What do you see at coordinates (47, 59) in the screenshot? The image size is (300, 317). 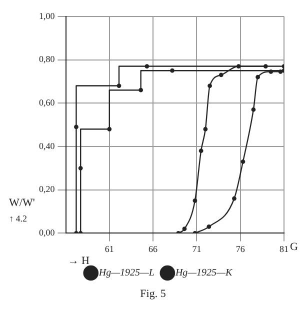 I see `y-tick-label: 0,80` at bounding box center [47, 59].